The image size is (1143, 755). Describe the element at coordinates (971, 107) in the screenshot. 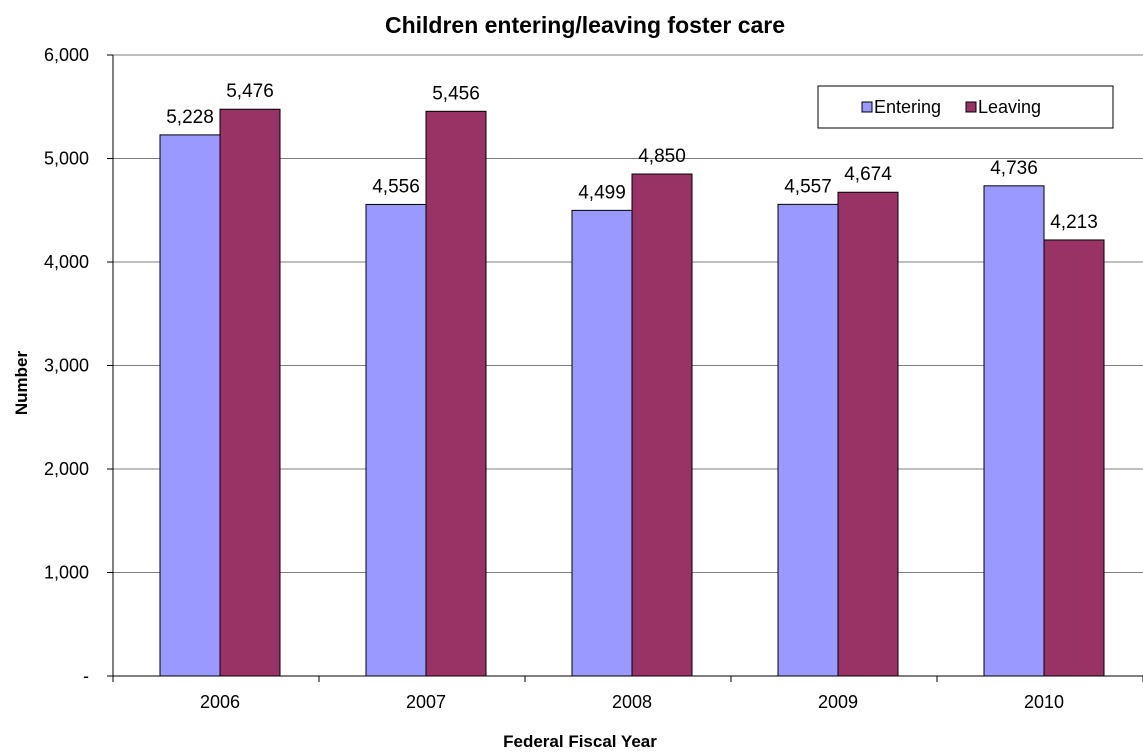

I see `legend-swatch-leaving` at that location.